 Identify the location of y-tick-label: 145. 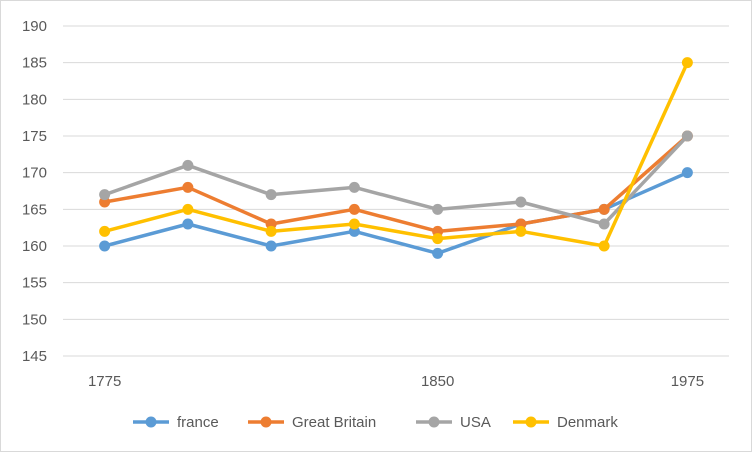
(34, 356).